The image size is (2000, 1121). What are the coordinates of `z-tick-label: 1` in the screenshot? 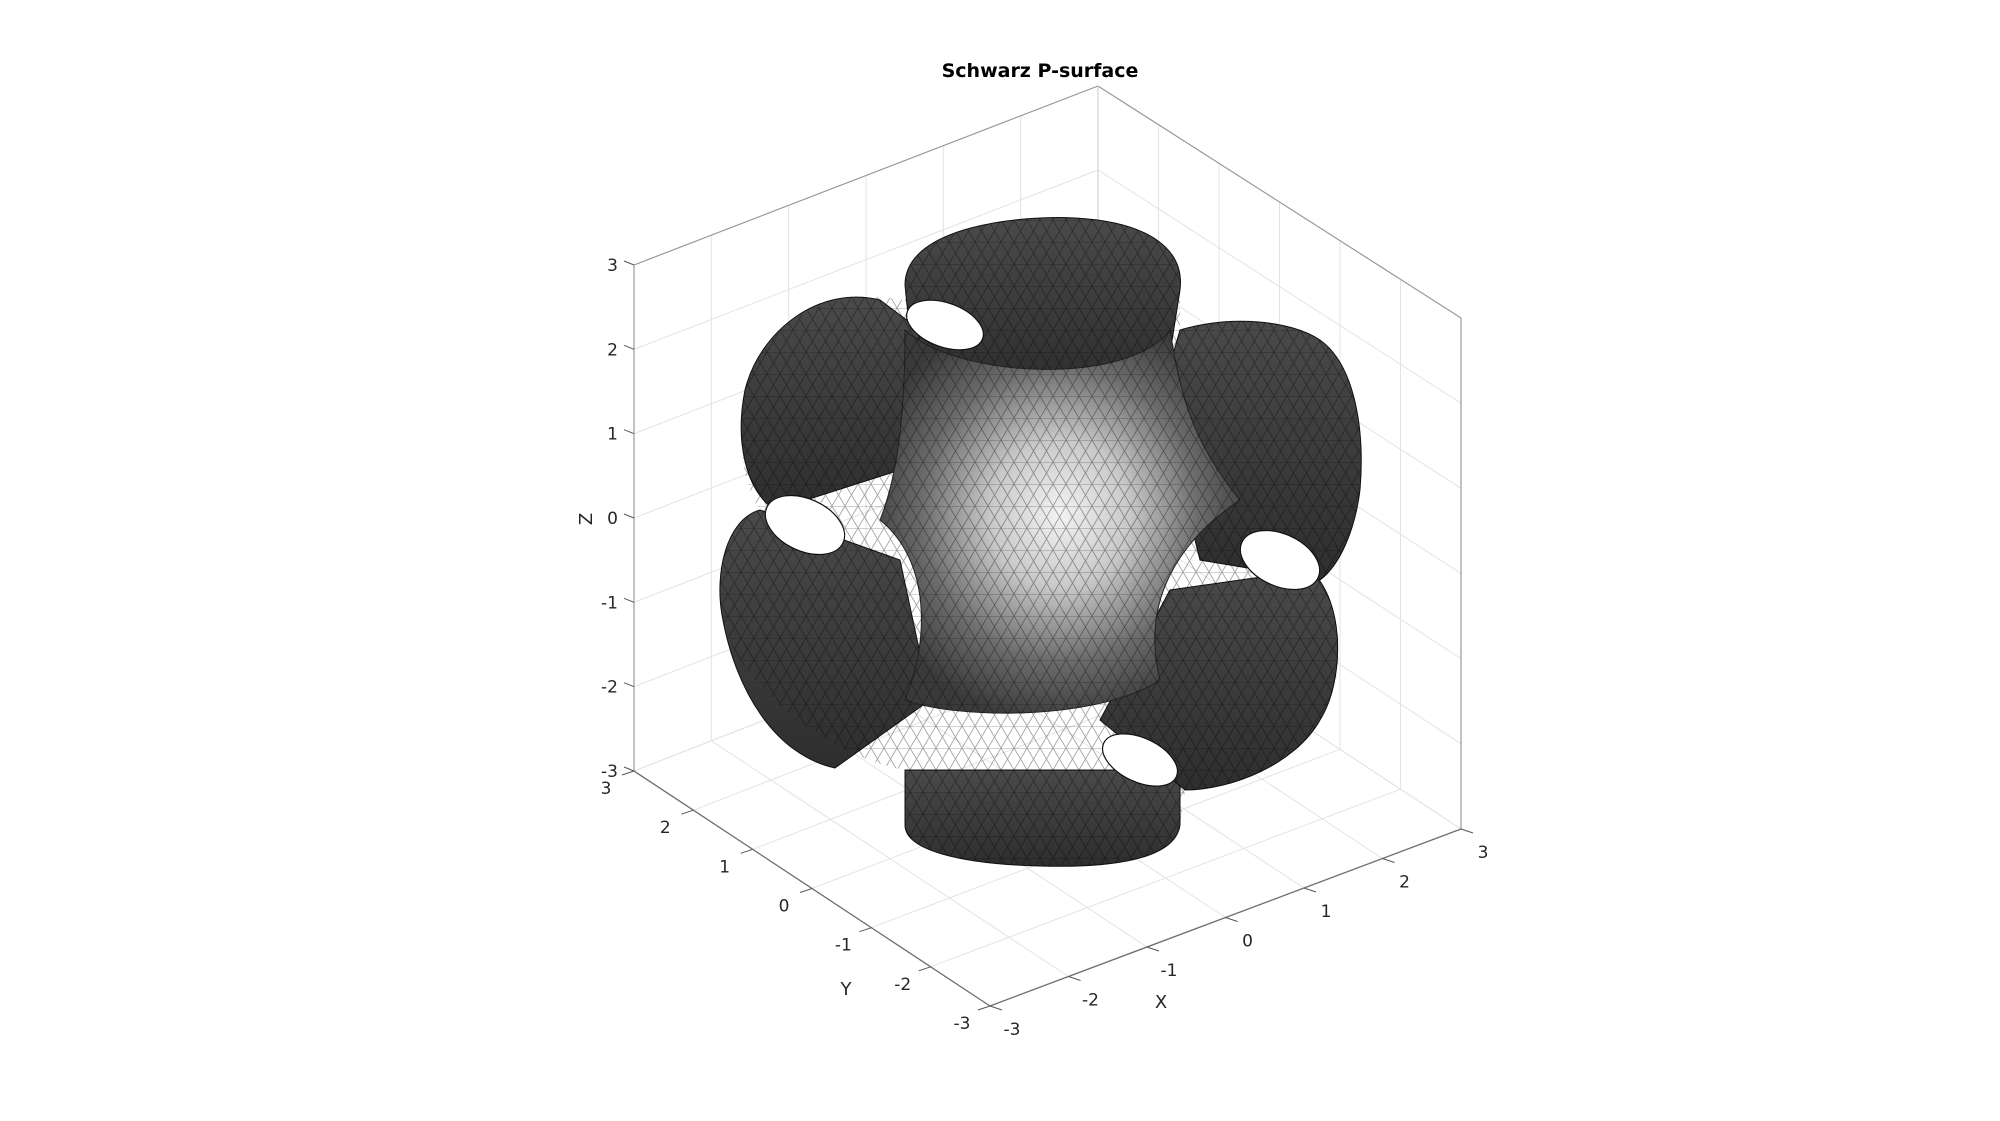 It's located at (612, 435).